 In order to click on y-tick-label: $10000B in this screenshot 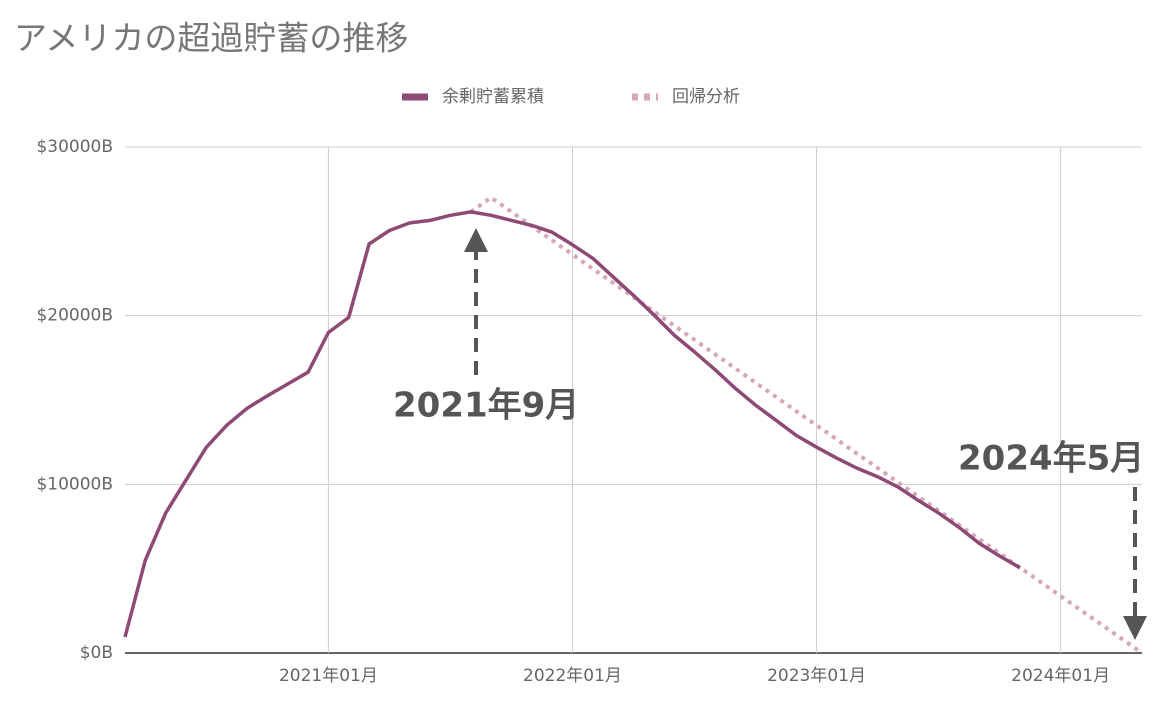, I will do `click(74, 484)`.